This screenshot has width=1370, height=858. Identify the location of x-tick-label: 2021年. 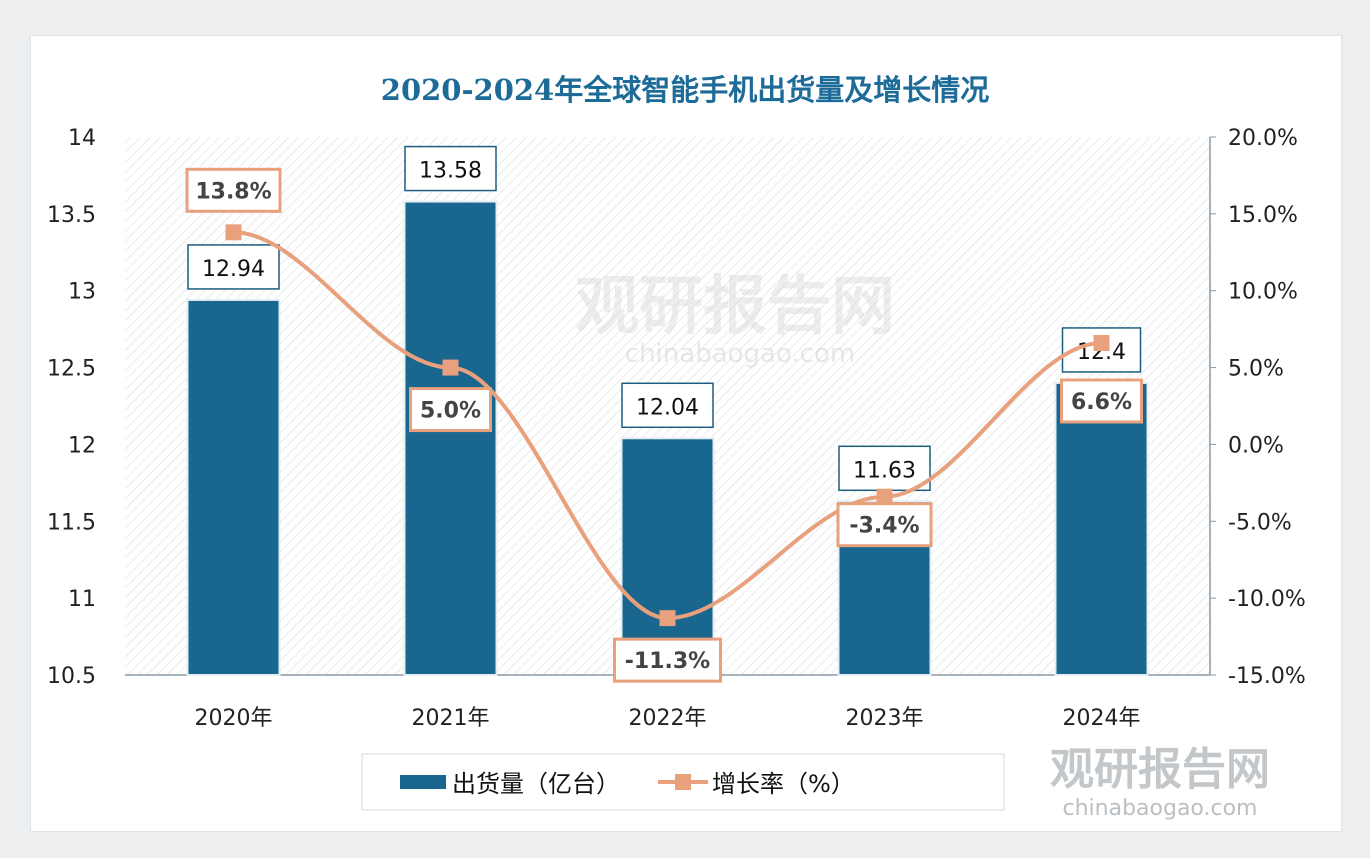
(451, 718).